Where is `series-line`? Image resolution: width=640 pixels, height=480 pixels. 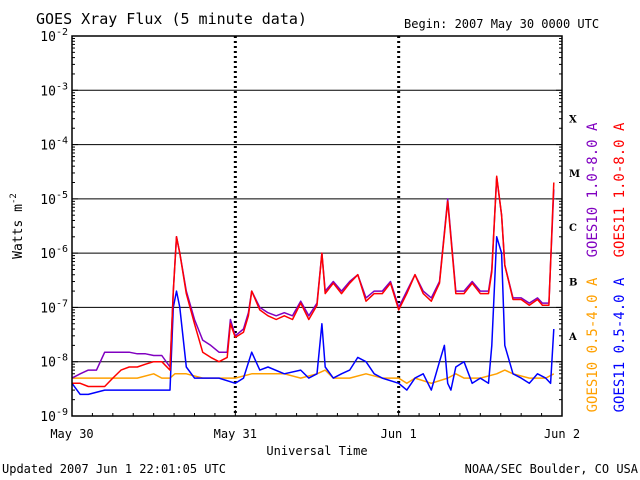 series-line is located at coordinates (313, 377).